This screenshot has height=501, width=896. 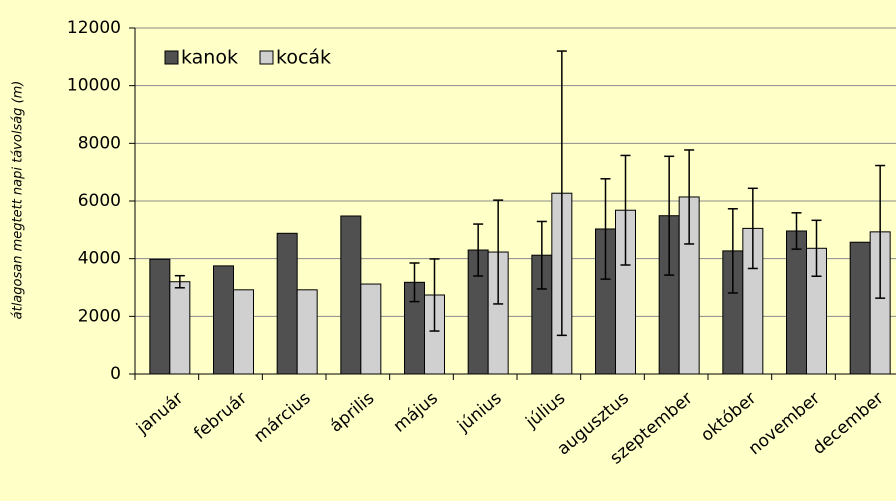 What do you see at coordinates (99, 201) in the screenshot?
I see `y-tick-label: 6000` at bounding box center [99, 201].